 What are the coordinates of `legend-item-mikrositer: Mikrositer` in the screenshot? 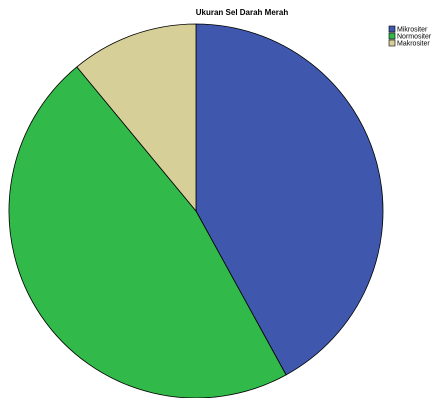 It's located at (408, 29).